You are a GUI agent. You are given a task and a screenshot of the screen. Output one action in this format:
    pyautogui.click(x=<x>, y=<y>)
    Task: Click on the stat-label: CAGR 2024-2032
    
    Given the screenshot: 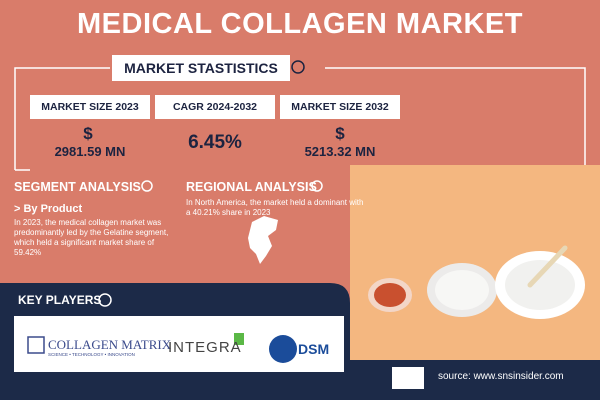 What is the action you would take?
    pyautogui.click(x=215, y=107)
    